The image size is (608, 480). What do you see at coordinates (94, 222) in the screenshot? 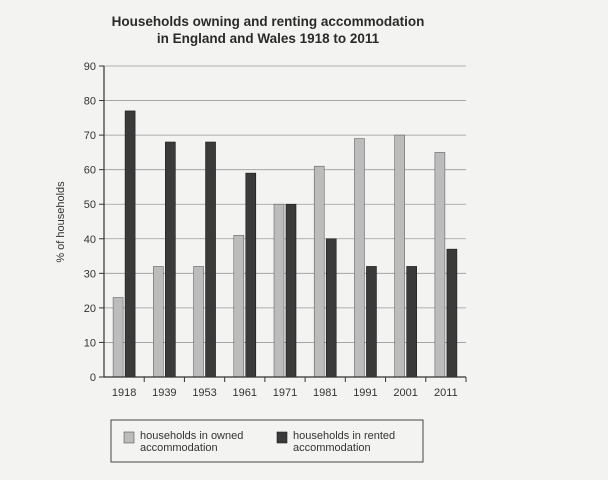
I see `y-ticks: 0 10 20 30 40 50 60 70 80 90` at bounding box center [94, 222].